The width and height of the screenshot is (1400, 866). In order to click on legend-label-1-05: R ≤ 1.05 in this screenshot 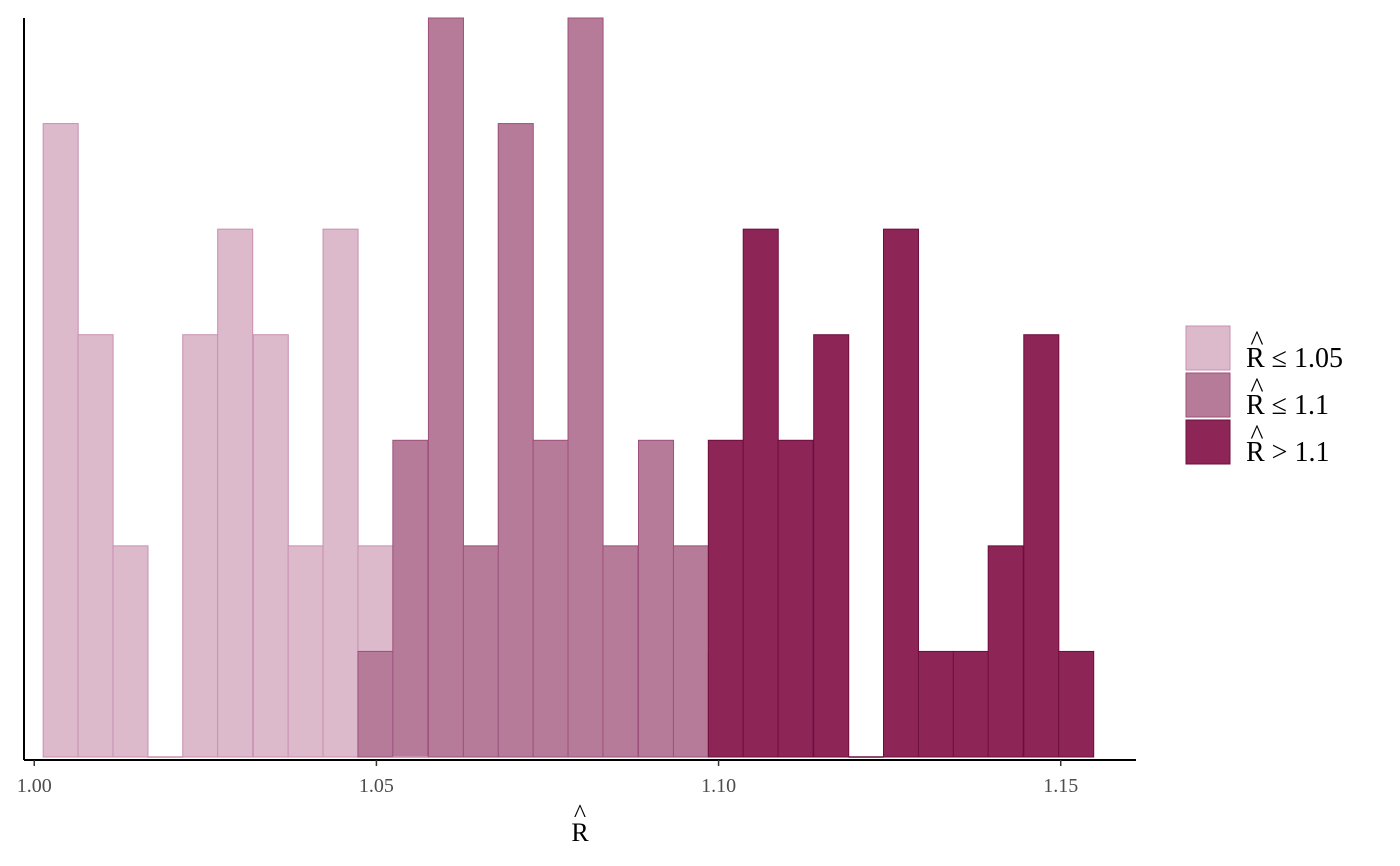, I will do `click(1294, 358)`.